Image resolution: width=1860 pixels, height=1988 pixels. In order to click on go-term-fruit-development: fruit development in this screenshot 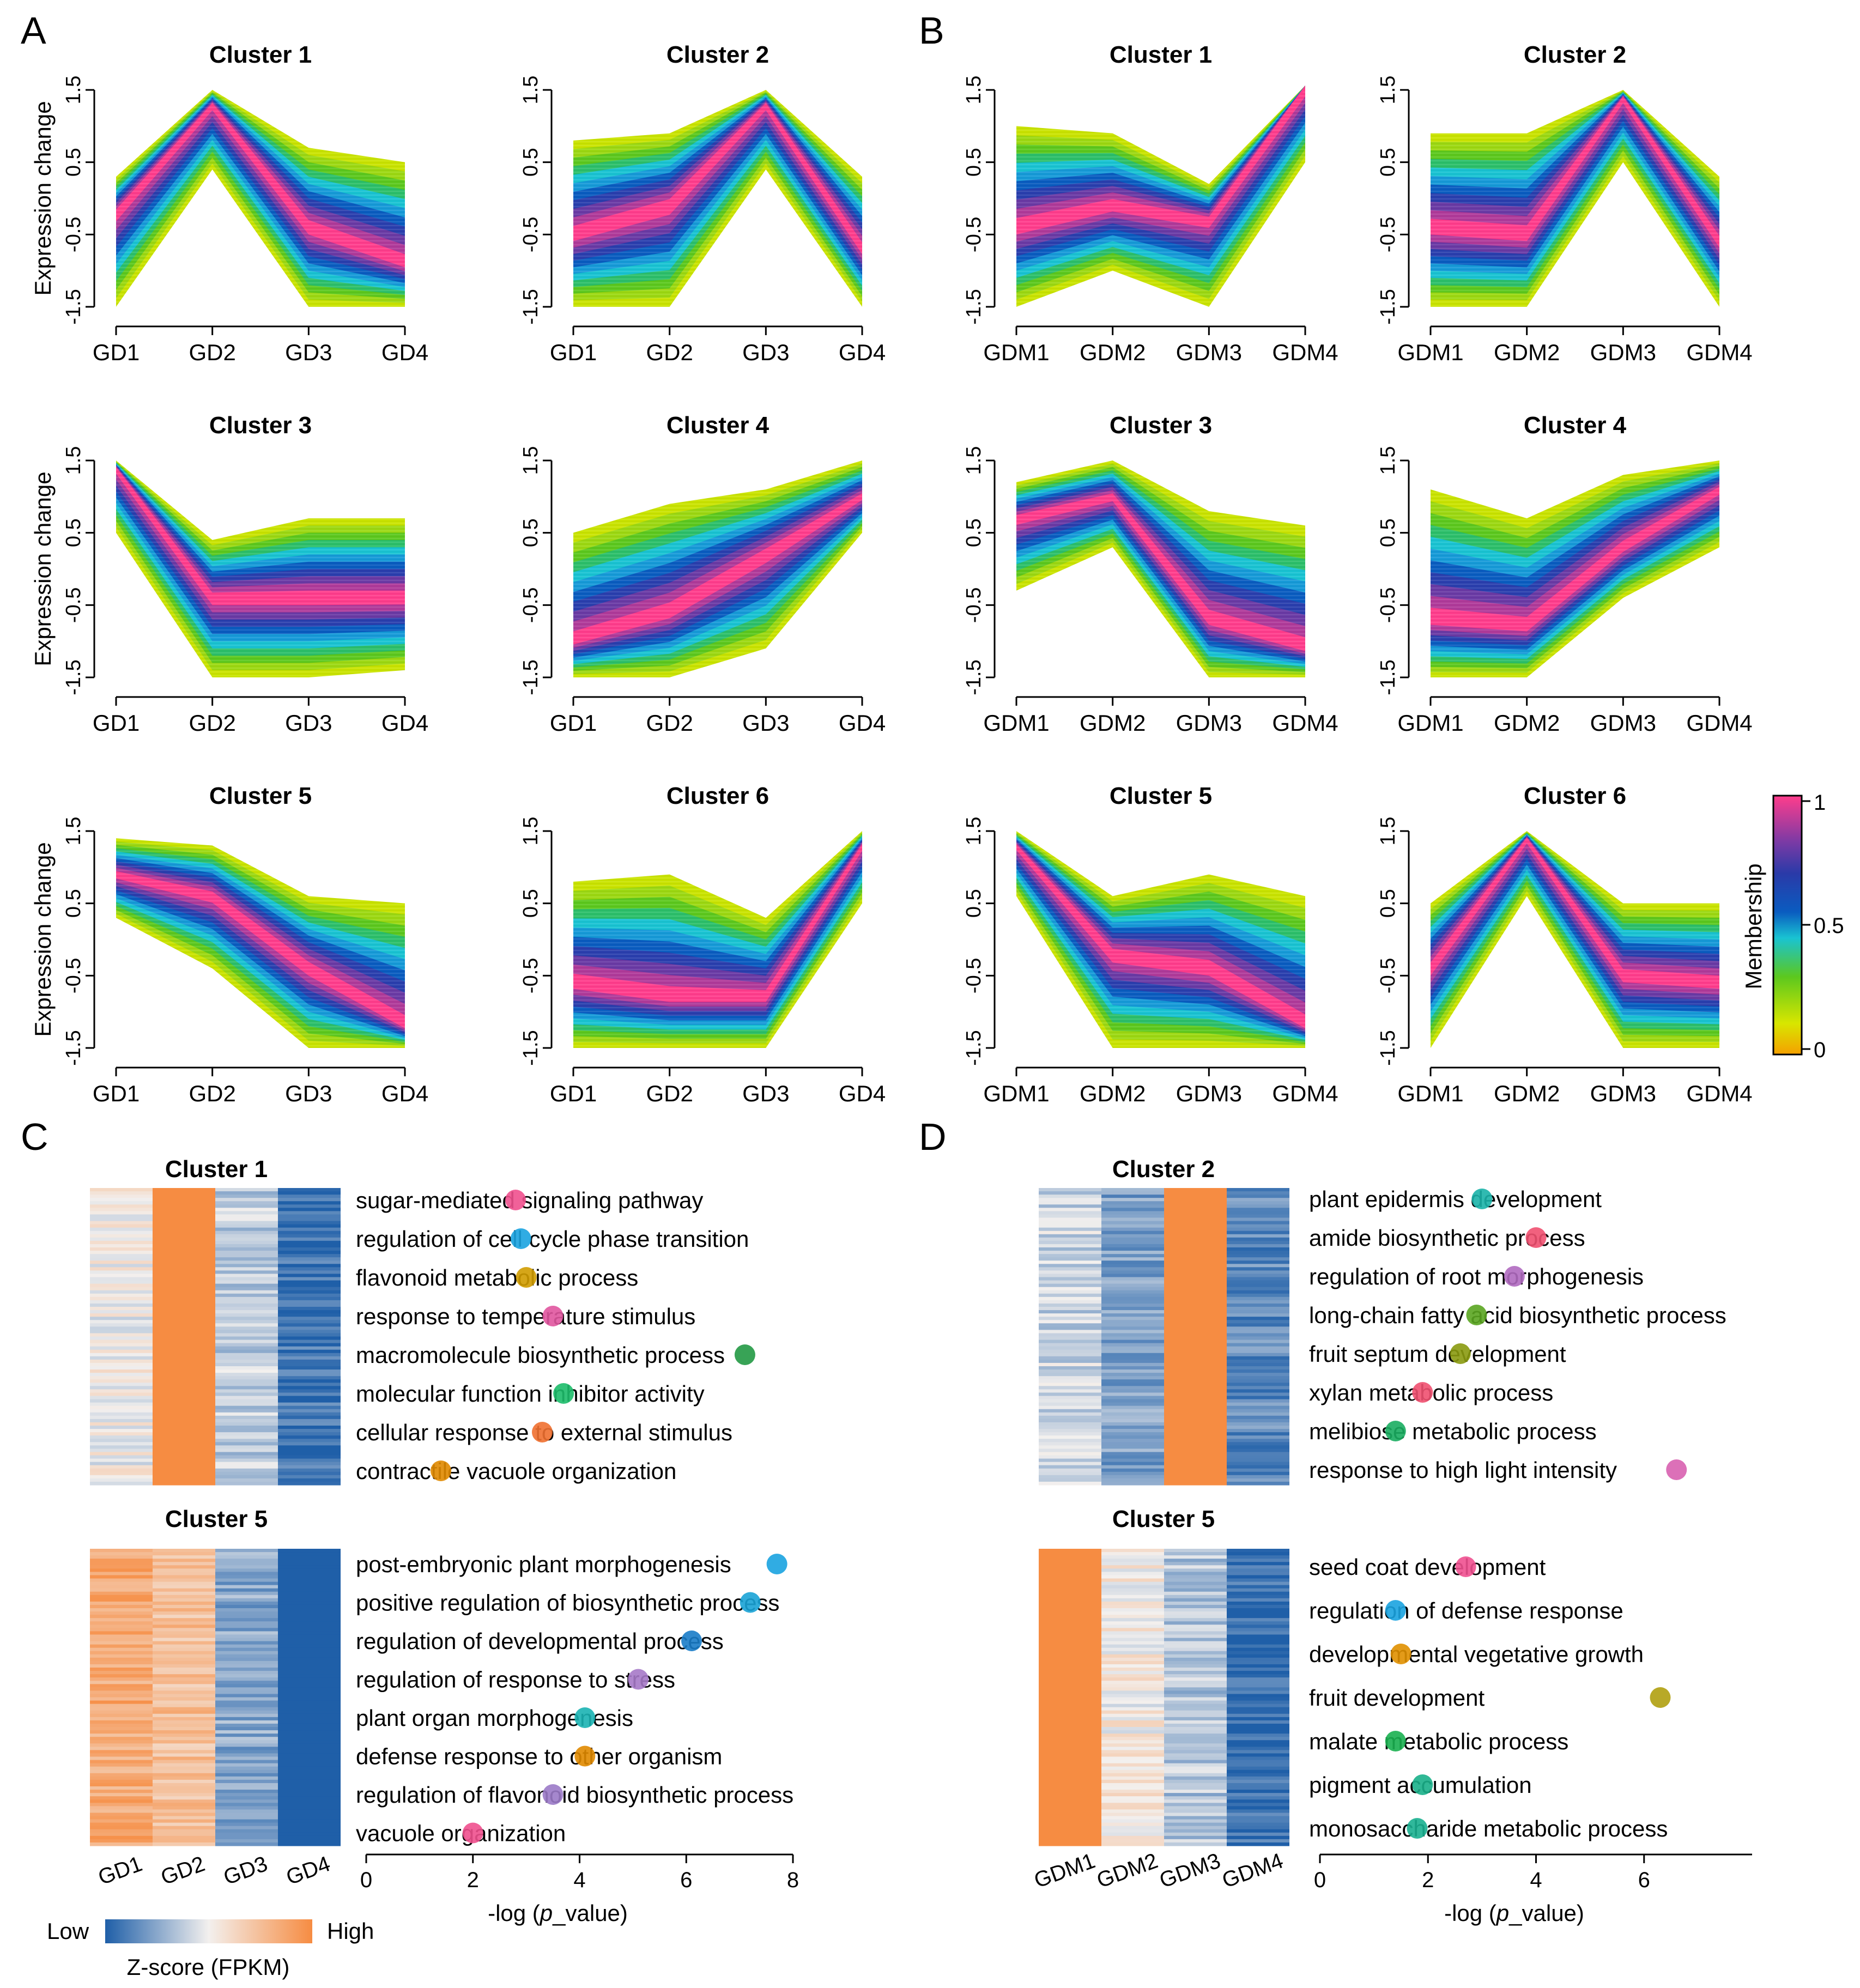, I will do `click(1490, 1698)`.